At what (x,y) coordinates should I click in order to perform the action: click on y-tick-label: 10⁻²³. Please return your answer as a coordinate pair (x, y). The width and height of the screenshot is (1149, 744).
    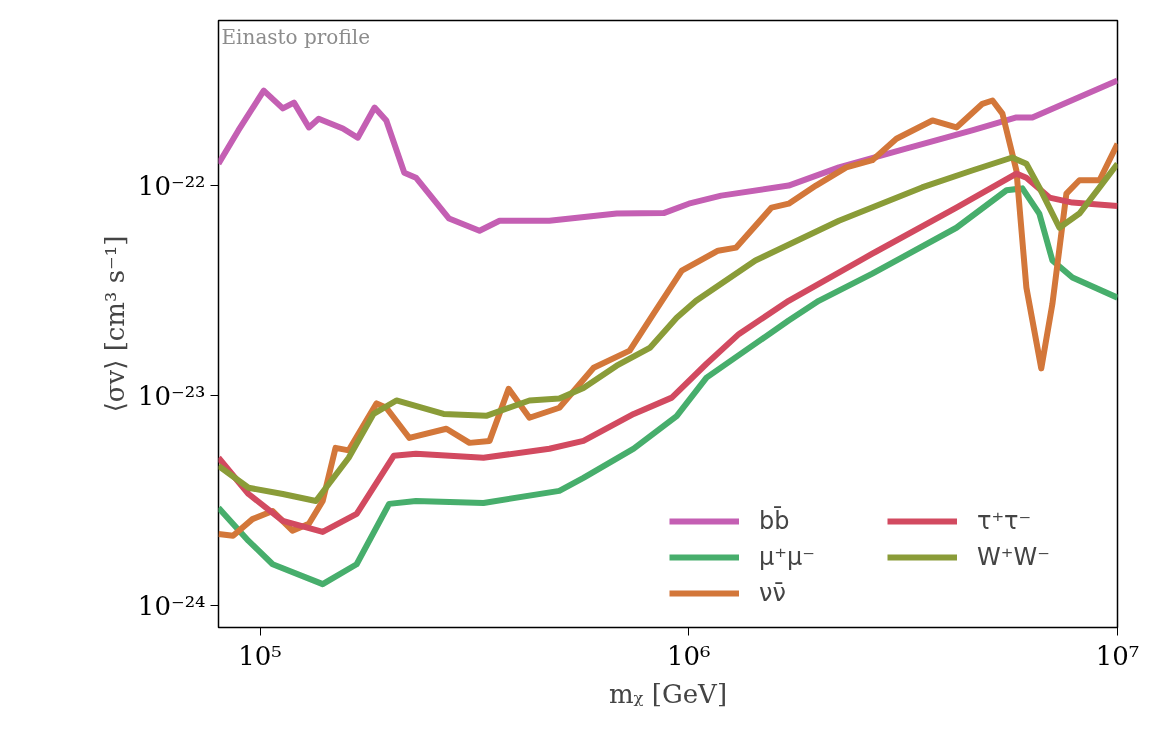
    Looking at the image, I should click on (171, 395).